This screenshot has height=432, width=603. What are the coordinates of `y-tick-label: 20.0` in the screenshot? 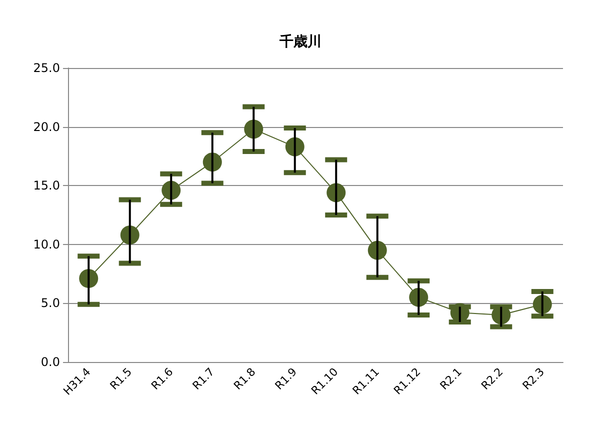 It's located at (46, 127).